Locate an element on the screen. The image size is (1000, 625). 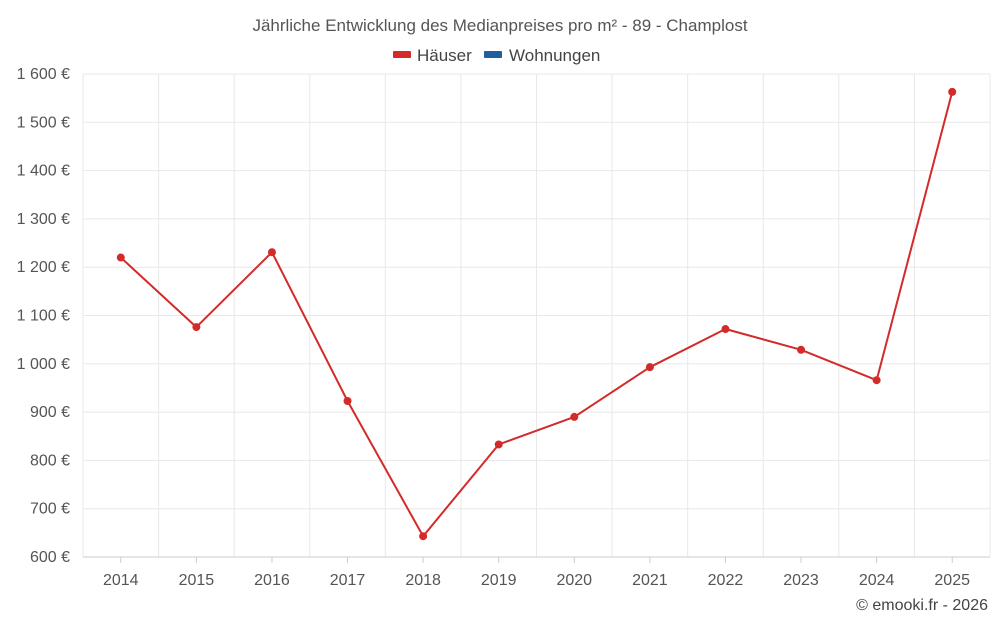
x-tick-label: 2018 is located at coordinates (423, 580).